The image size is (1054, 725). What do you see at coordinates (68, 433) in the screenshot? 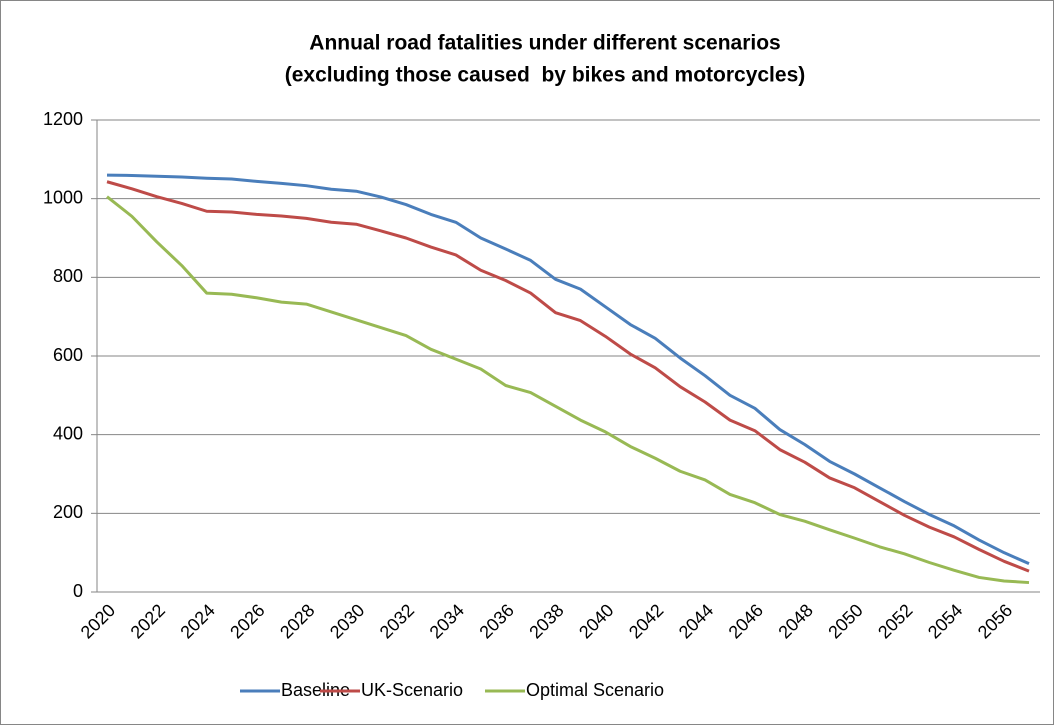
I see `y-tick-label: 400` at bounding box center [68, 433].